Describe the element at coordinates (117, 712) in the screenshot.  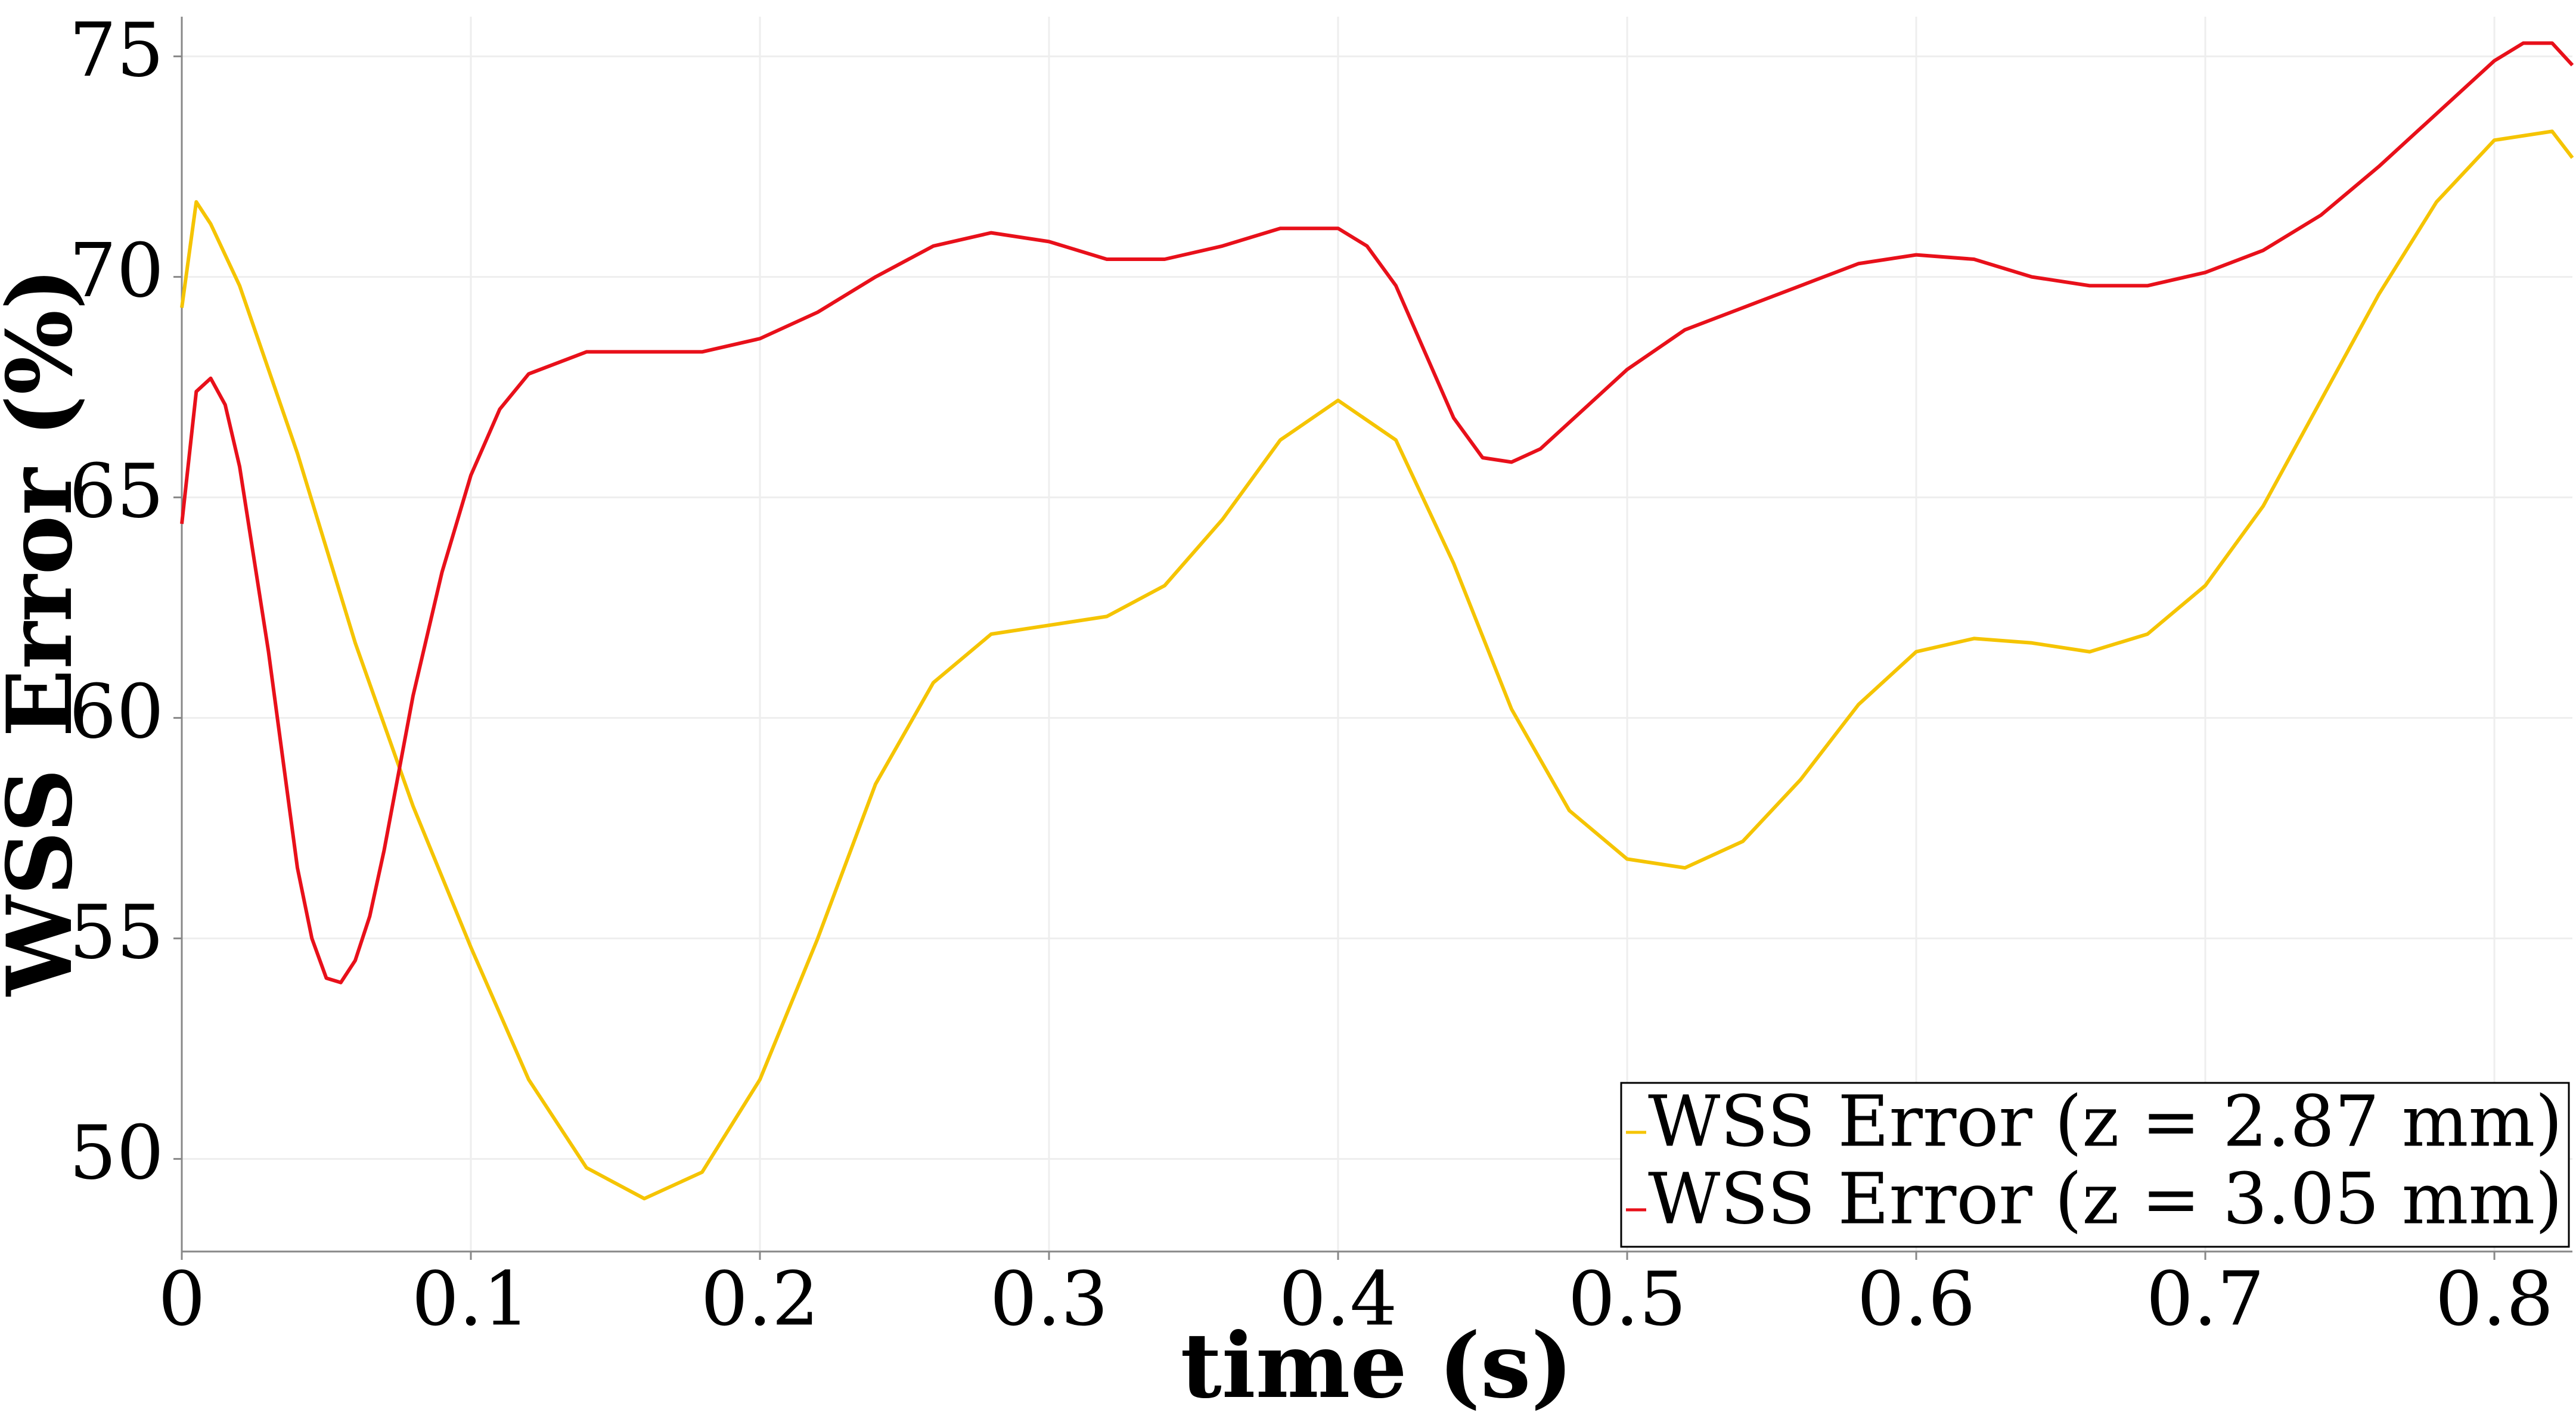
I see `y-tick-label: 60` at that location.